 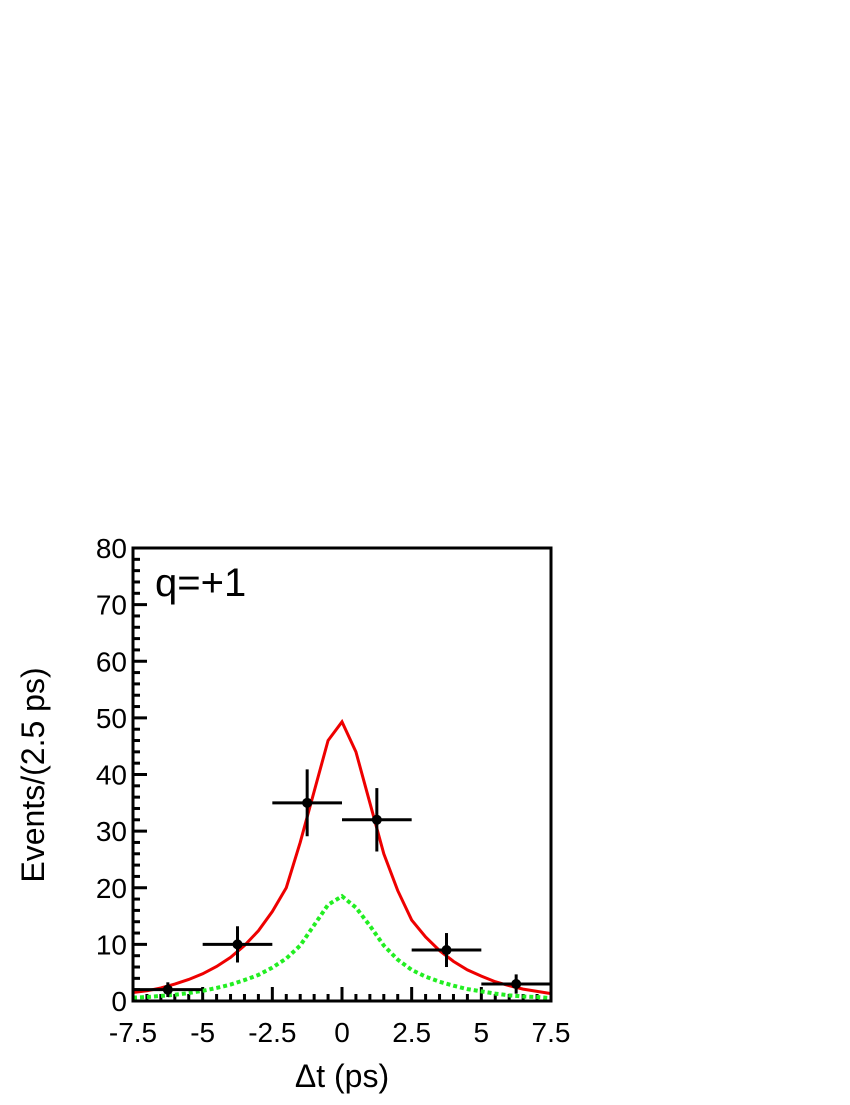 What do you see at coordinates (411, 1032) in the screenshot?
I see `x-tick-label: 2.5` at bounding box center [411, 1032].